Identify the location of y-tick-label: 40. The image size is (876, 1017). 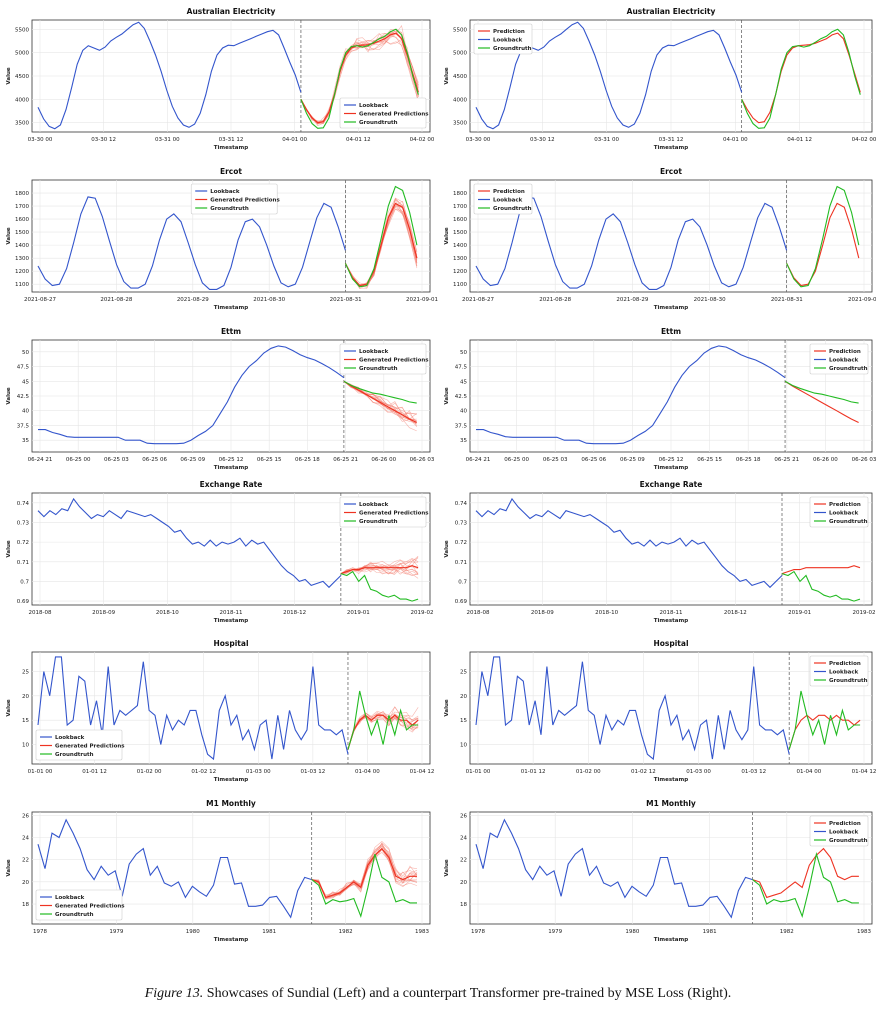
(463, 412).